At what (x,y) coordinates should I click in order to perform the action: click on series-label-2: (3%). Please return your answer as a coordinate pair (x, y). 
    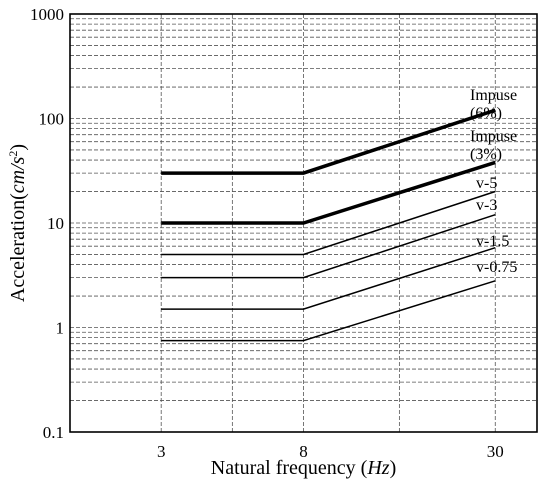
    Looking at the image, I should click on (486, 154).